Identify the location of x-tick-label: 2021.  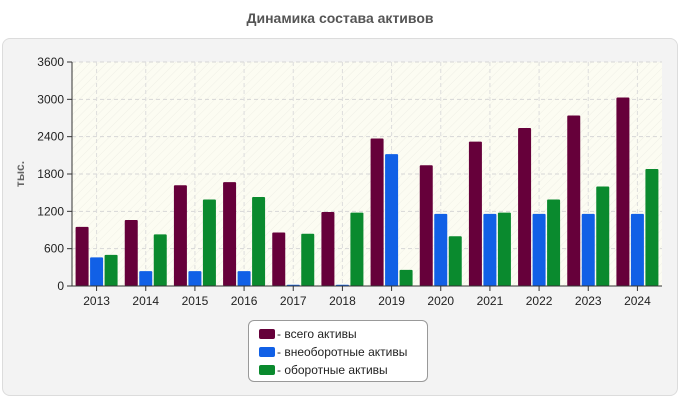
(490, 301).